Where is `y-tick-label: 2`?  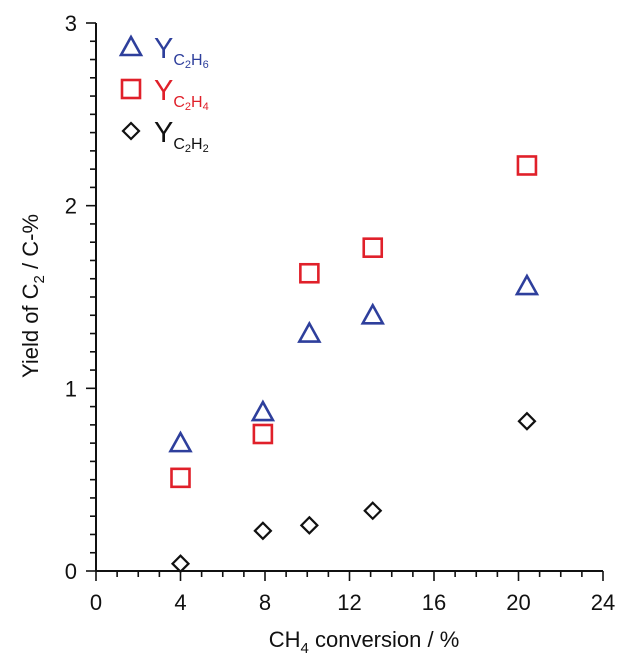
y-tick-label: 2 is located at coordinates (71, 206).